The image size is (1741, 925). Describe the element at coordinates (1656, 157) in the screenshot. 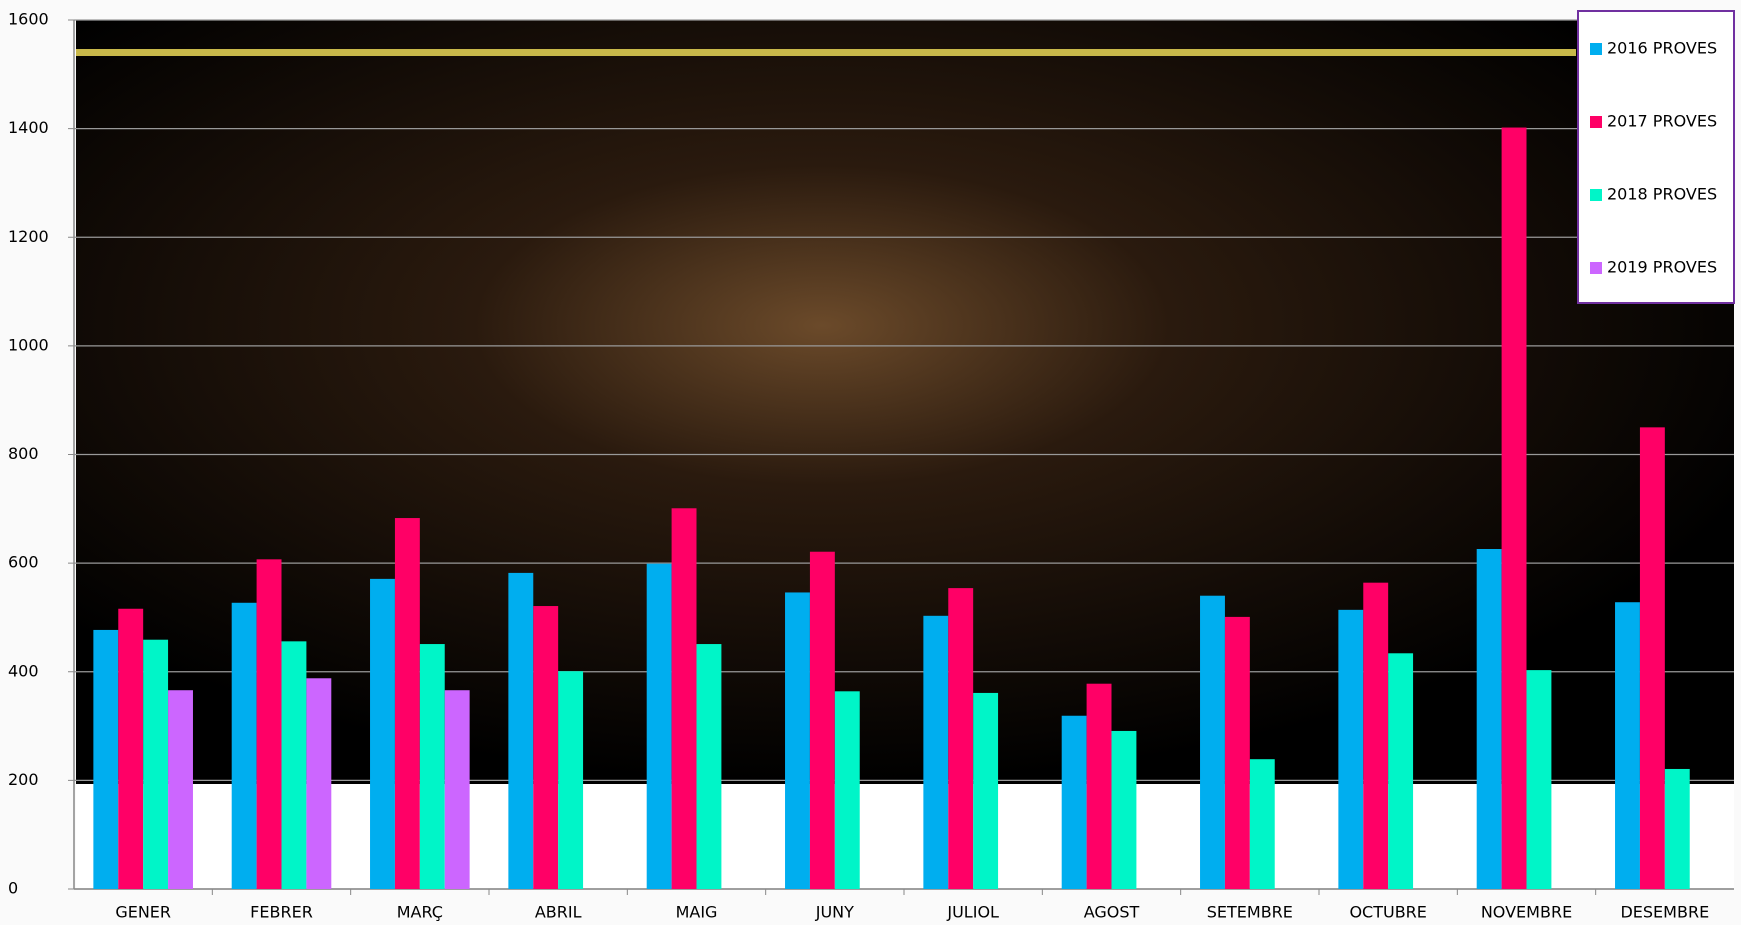

I see `legend-box` at that location.